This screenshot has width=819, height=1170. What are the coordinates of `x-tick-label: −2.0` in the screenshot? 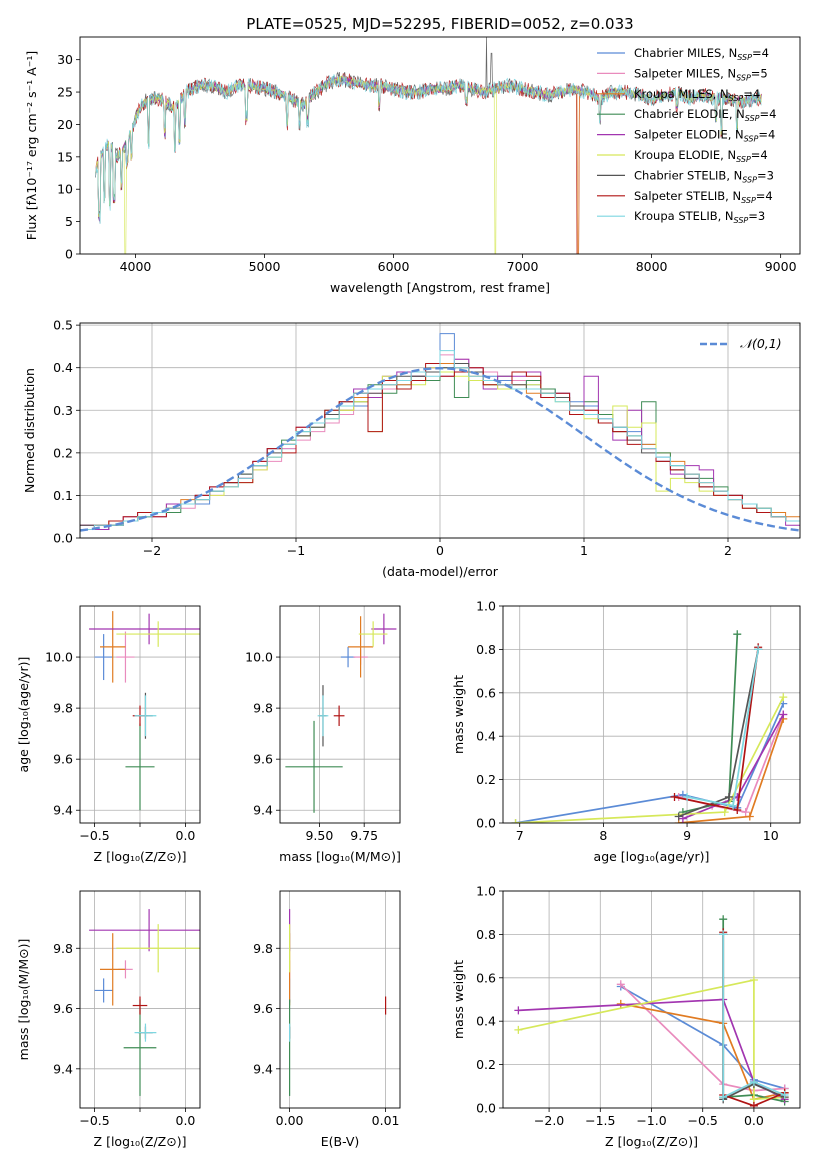 It's located at (549, 1120).